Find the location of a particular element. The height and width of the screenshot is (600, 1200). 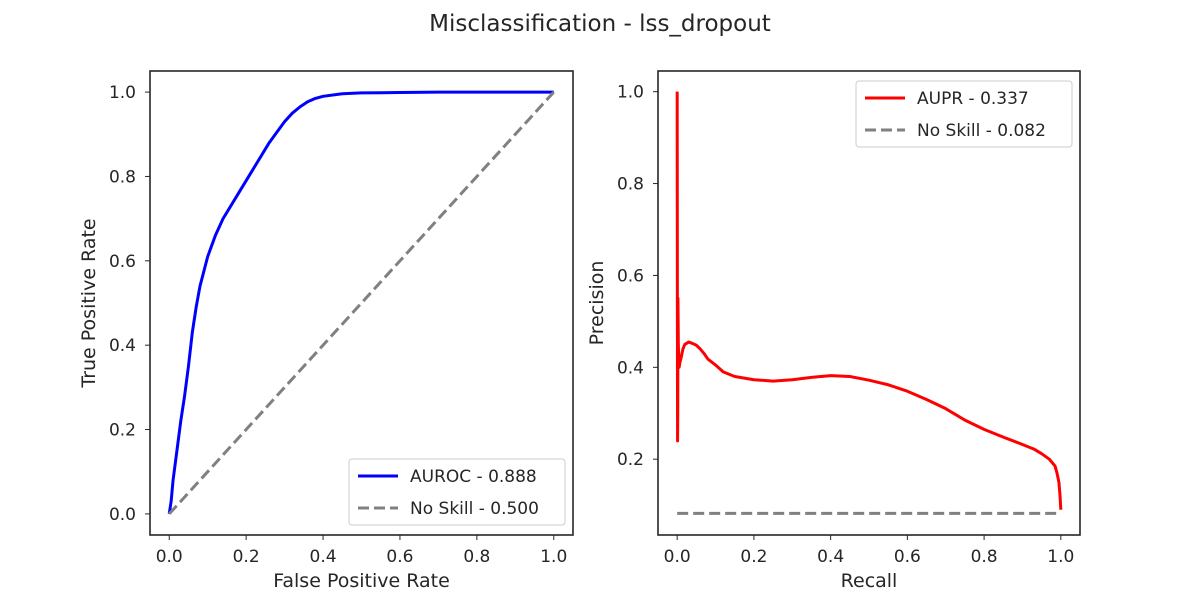

legend: AUROC - 0.888 No Skill - 0.500 is located at coordinates (457, 492).